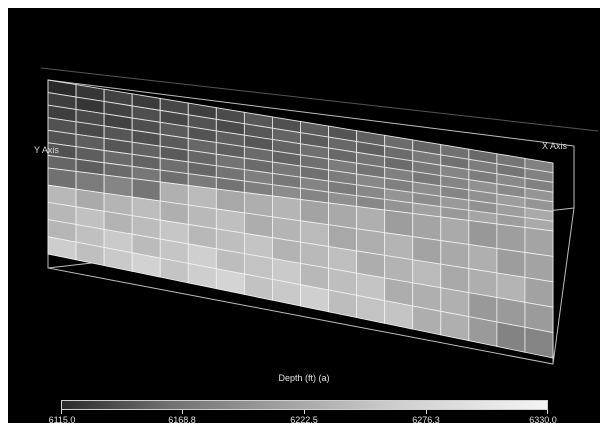 The width and height of the screenshot is (604, 431). I want to click on colorbar-tick-label: 6276.3, so click(426, 419).